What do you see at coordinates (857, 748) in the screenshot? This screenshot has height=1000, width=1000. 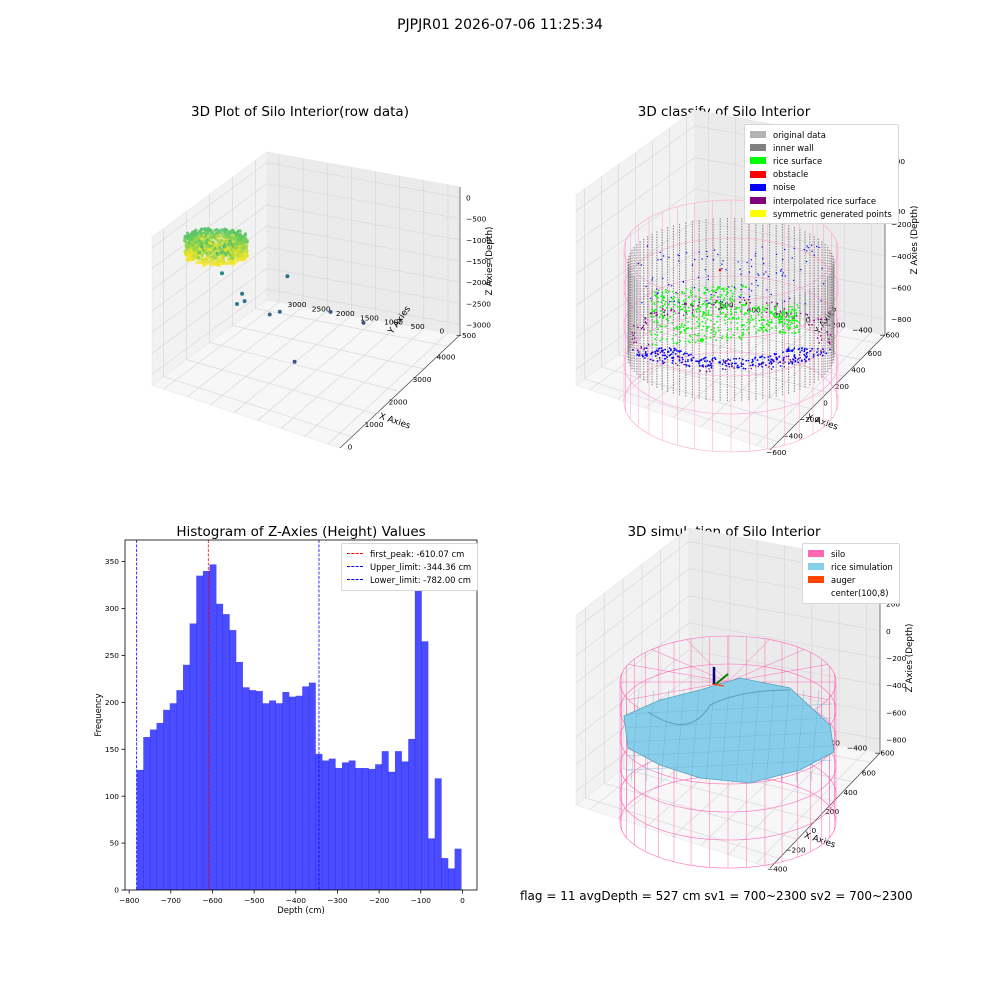 I see `p4-ytick-label: −400` at bounding box center [857, 748].